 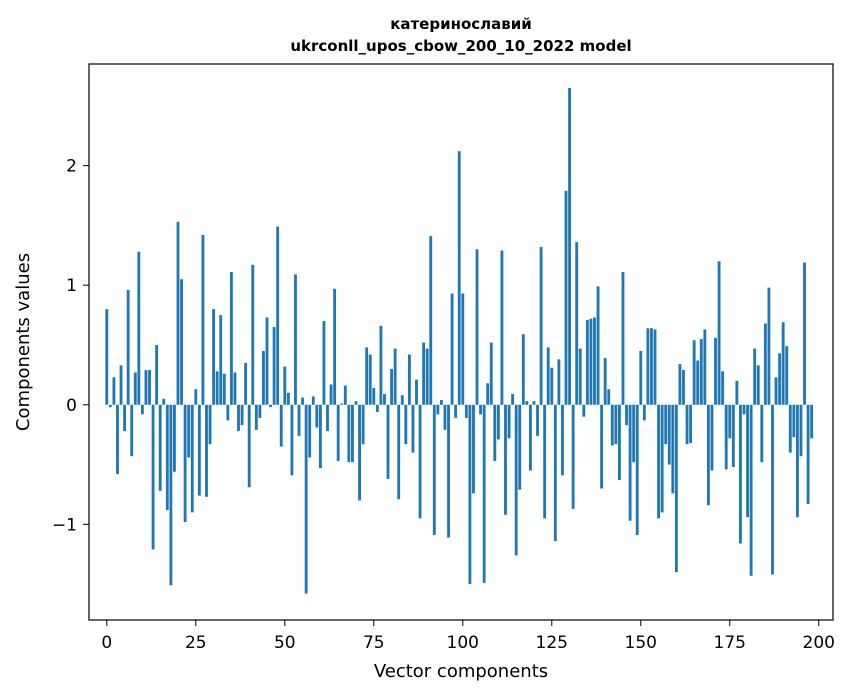 I want to click on x-tick-label: 75, so click(x=374, y=643).